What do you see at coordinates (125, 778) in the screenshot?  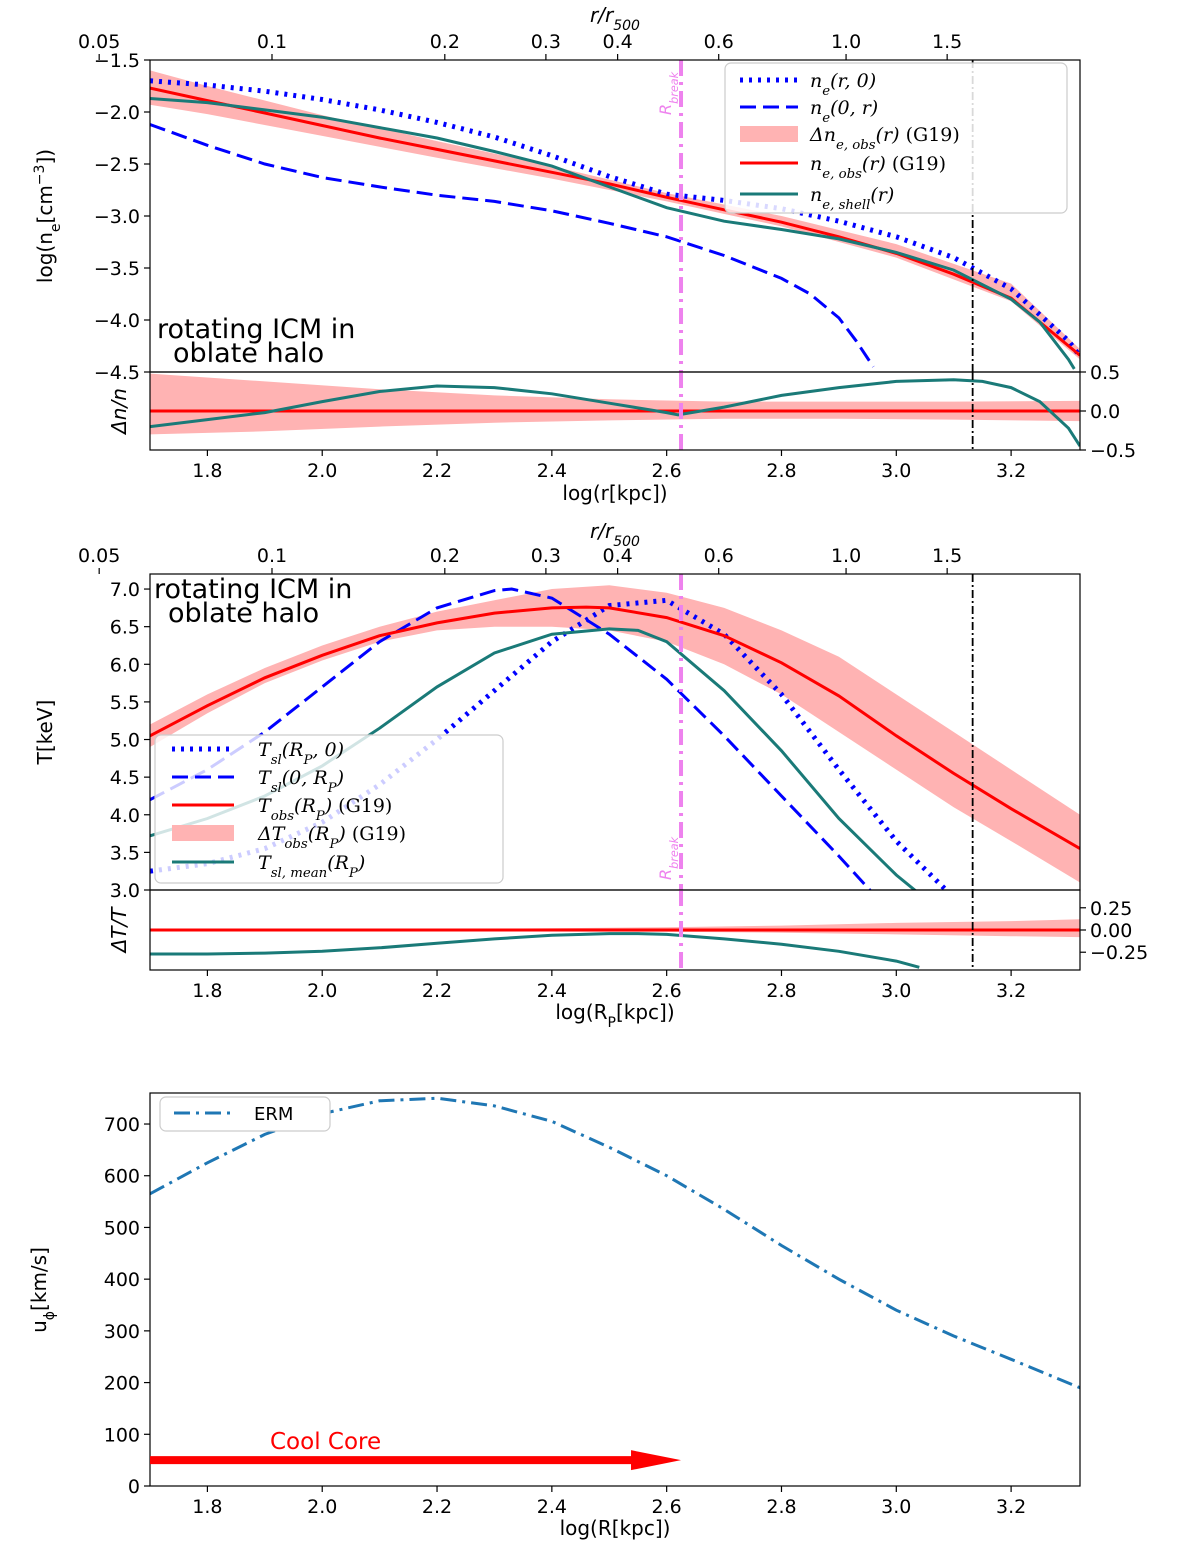 I see `temp-y-tick-label-3: 4.5` at bounding box center [125, 778].